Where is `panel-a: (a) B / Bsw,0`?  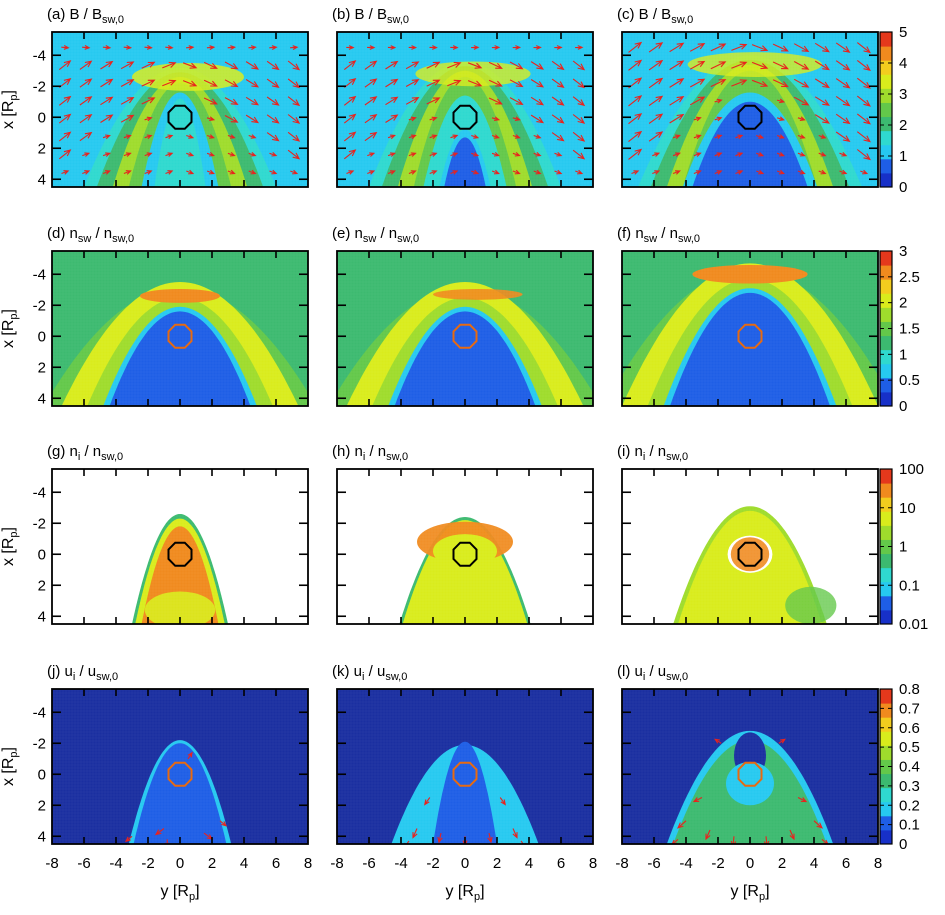 panel-a: (a) B / Bsw,0 is located at coordinates (178, 97).